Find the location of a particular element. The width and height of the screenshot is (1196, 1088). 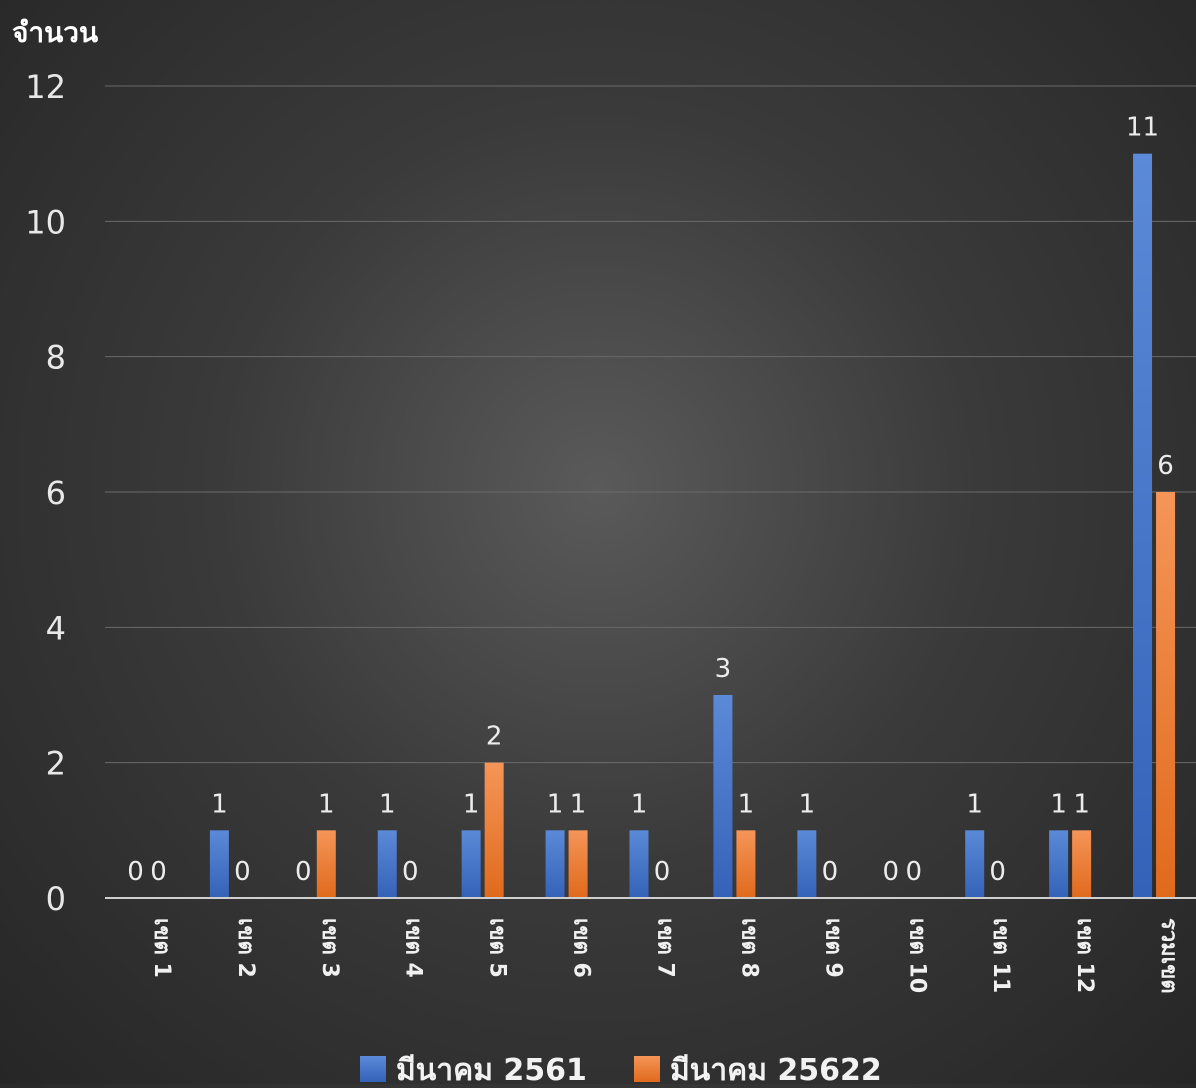

data-label: 6 is located at coordinates (1165, 466).